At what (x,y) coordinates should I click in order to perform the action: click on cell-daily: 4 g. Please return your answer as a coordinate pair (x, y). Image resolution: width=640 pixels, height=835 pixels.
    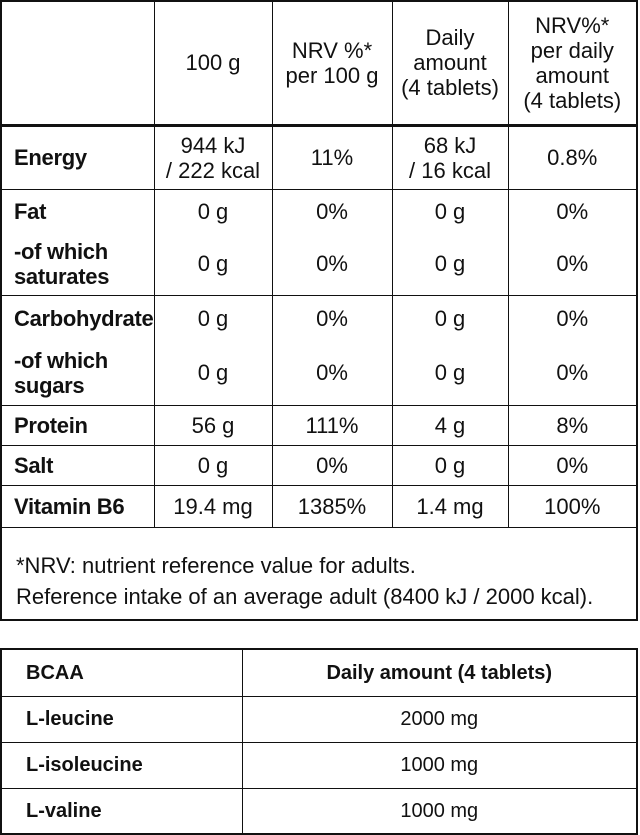
    Looking at the image, I should click on (450, 425).